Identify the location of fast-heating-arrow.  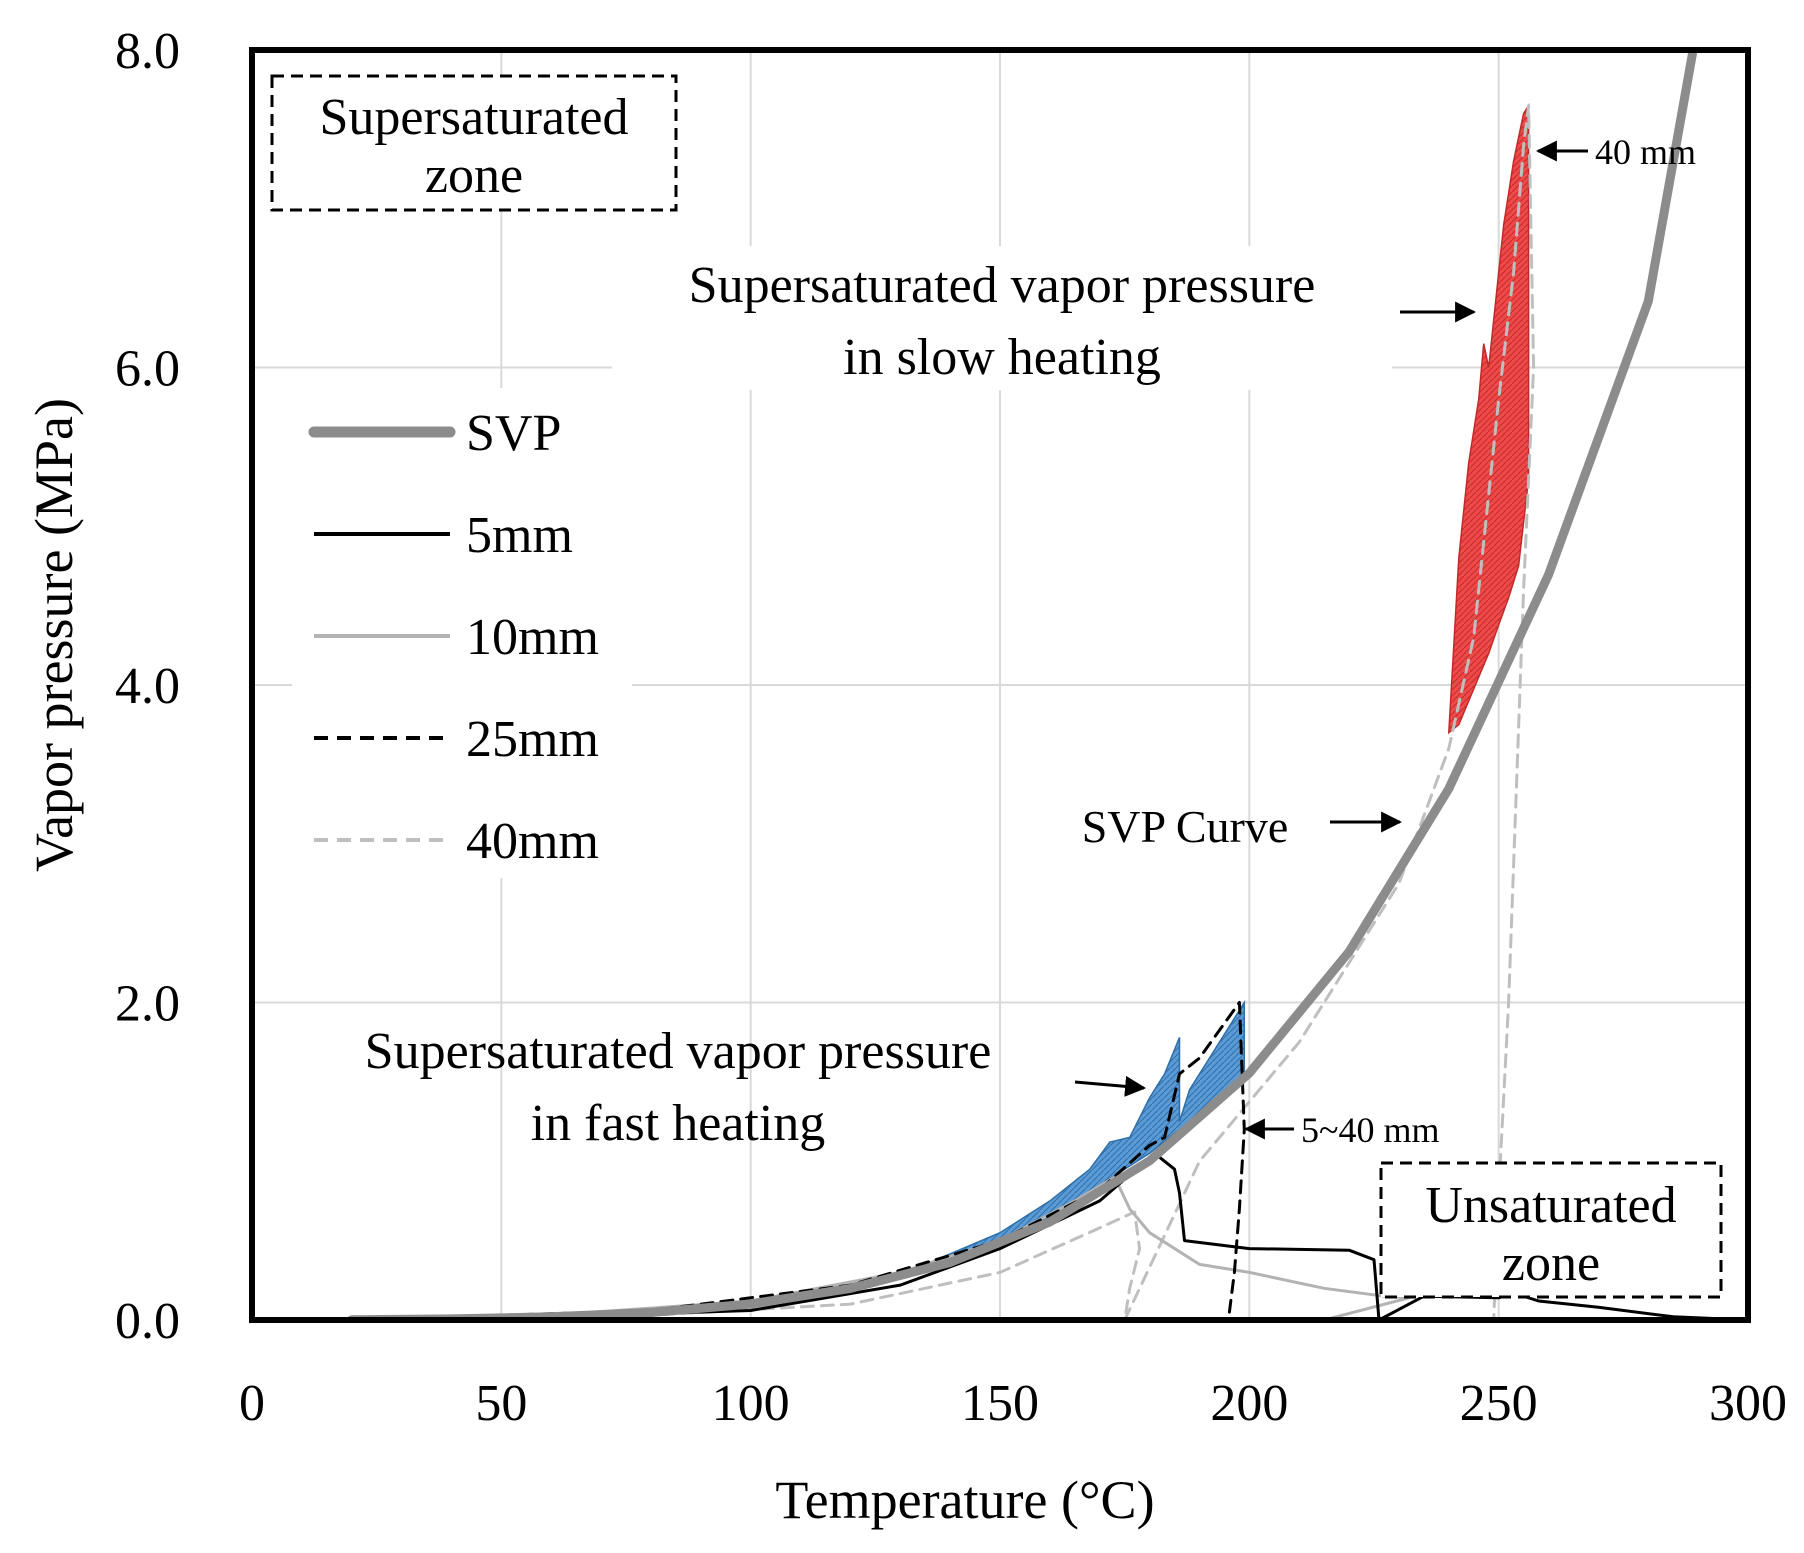
(1110, 1086).